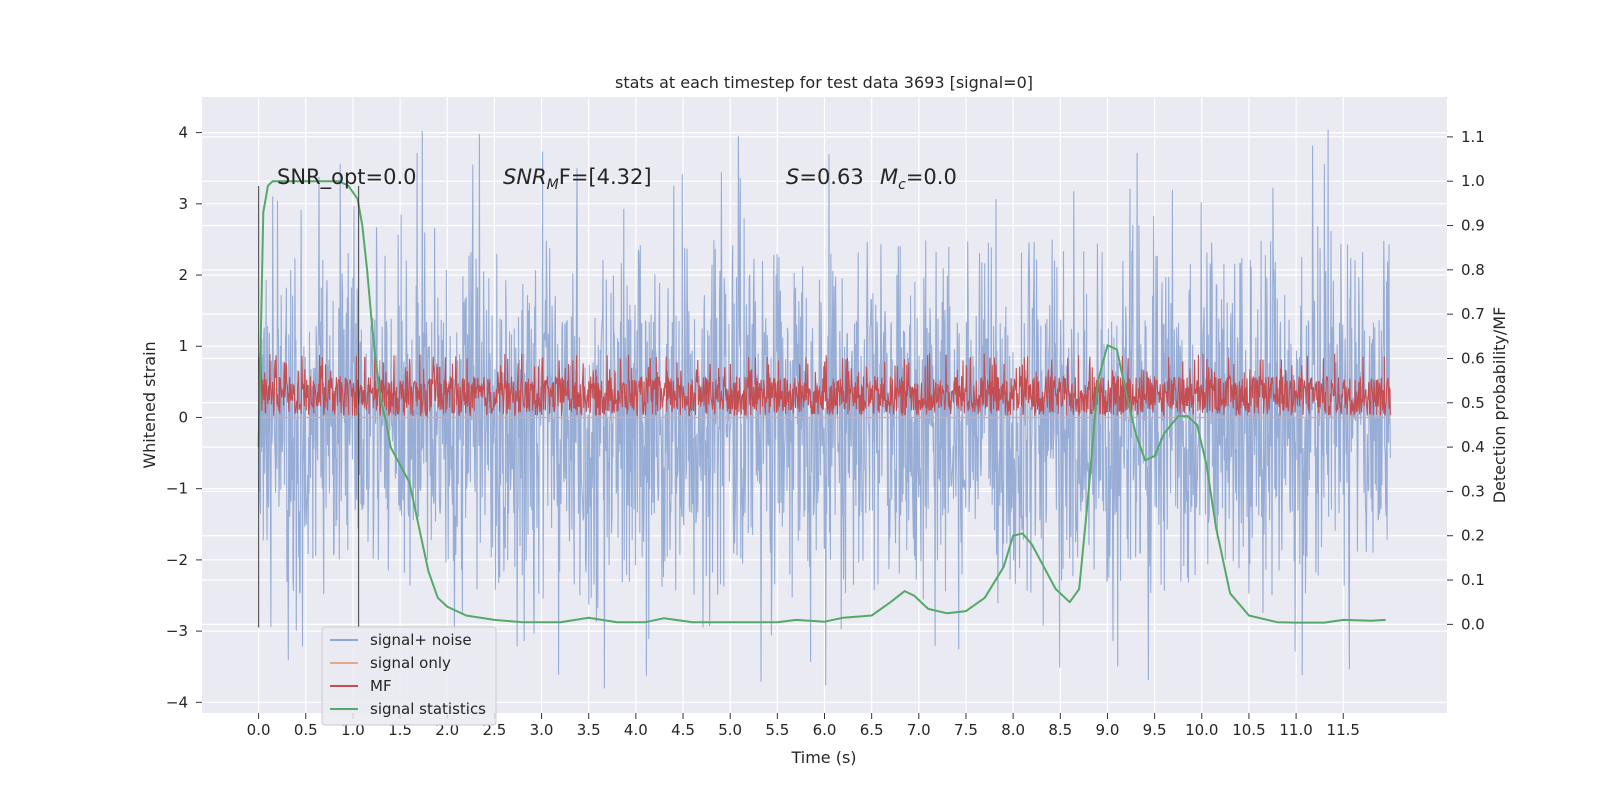  What do you see at coordinates (966, 730) in the screenshot?
I see `x-tick-label: 7.5` at bounding box center [966, 730].